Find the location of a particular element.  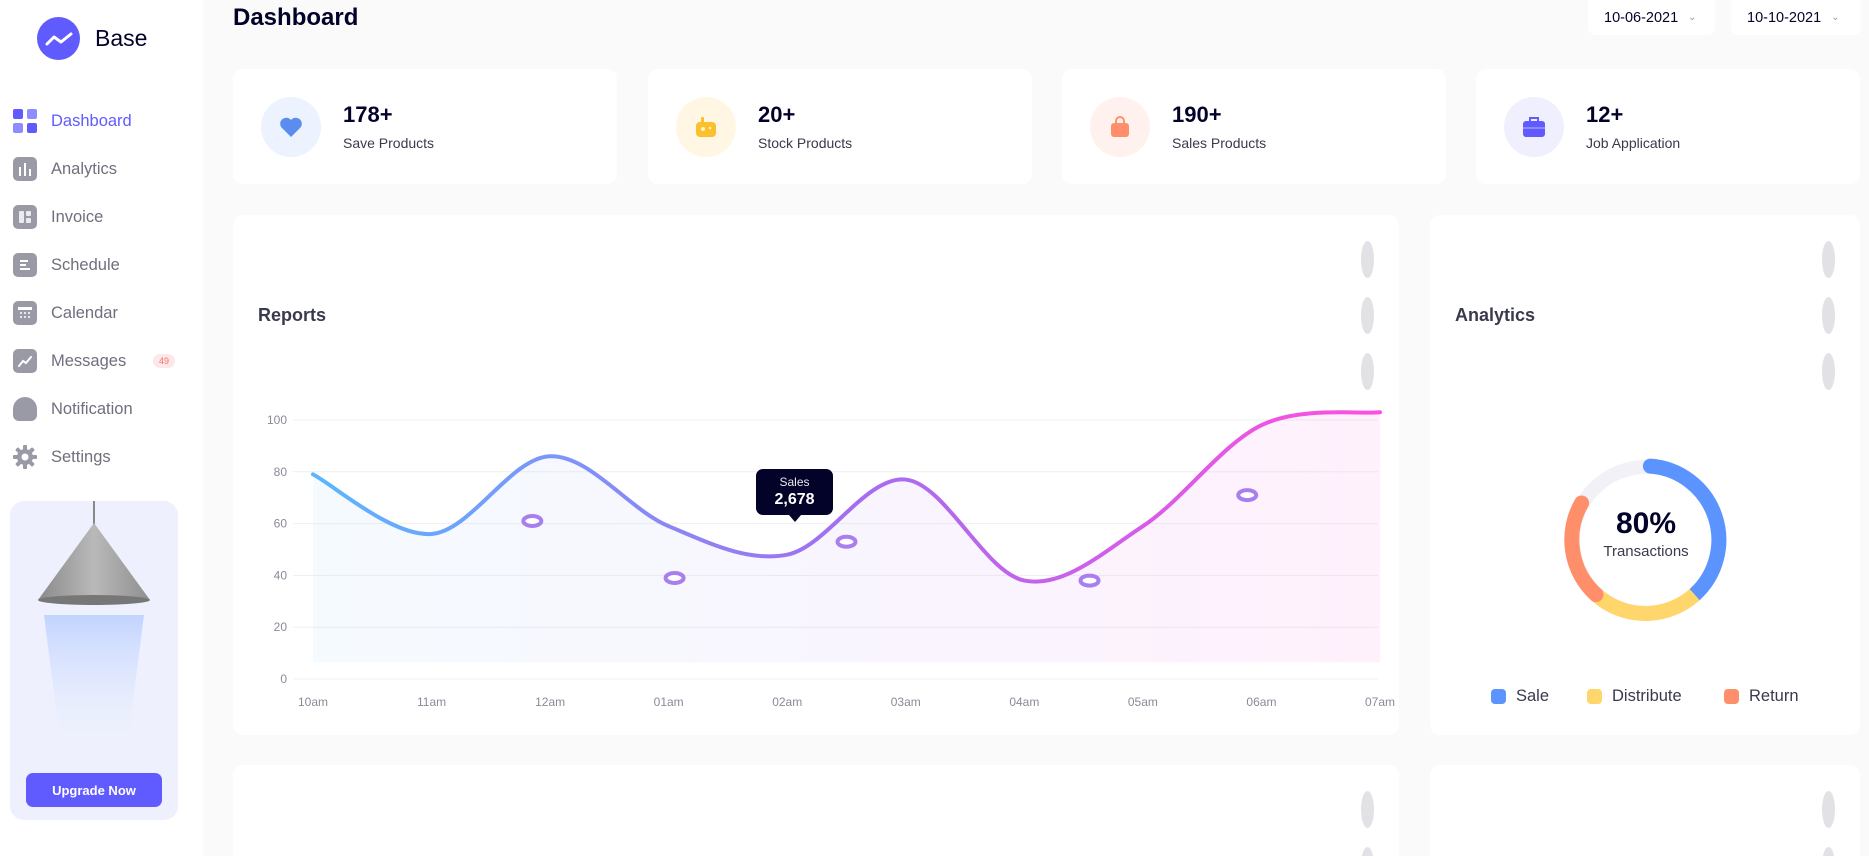

analytics-icon is located at coordinates (25, 169).